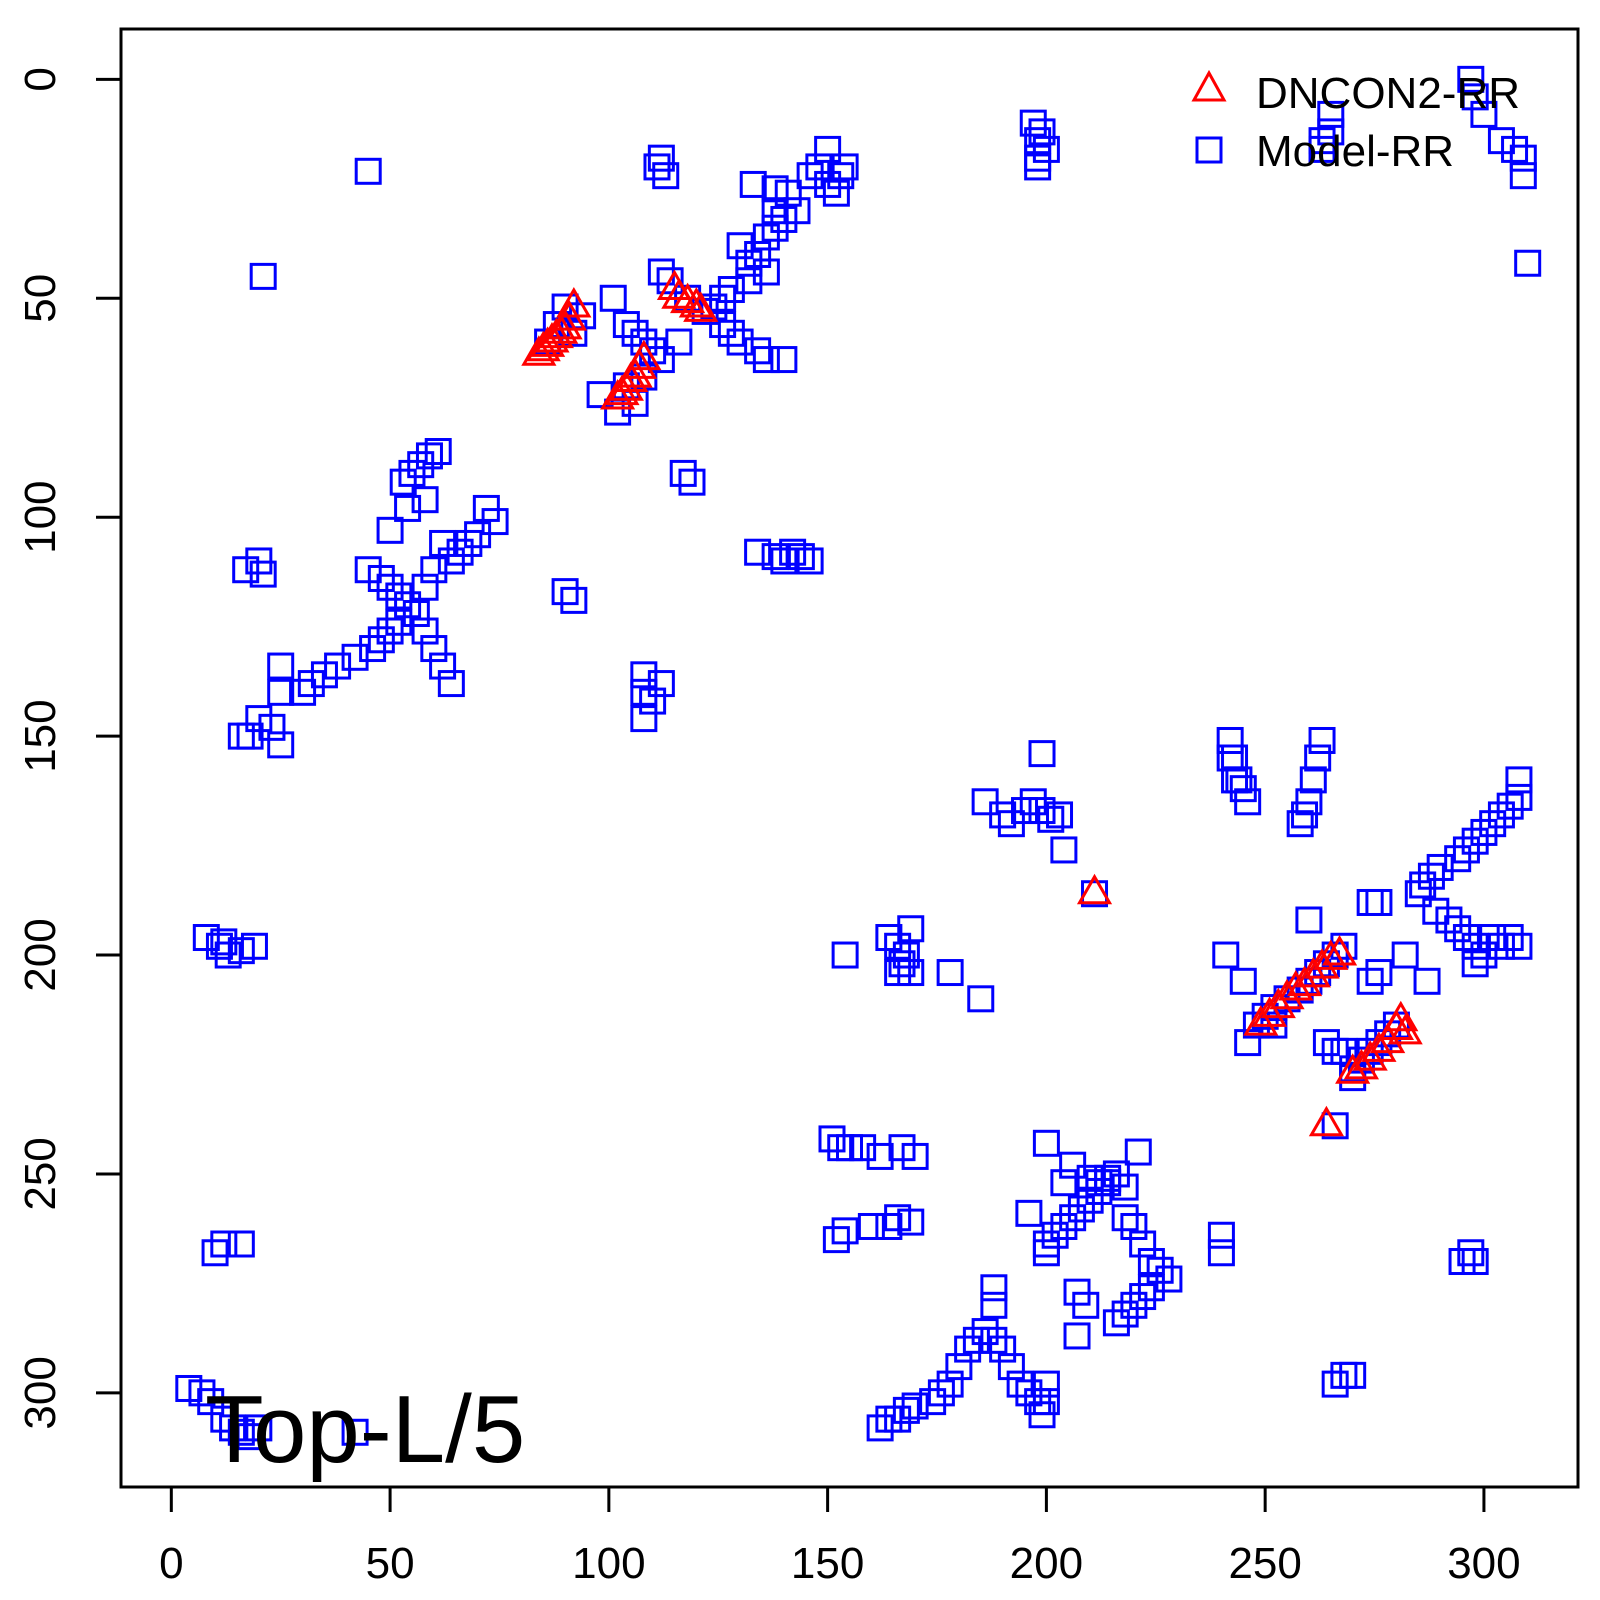 The width and height of the screenshot is (1600, 1600). I want to click on legend-label-dncon2-rr: DNCON2-RR, so click(1388, 93).